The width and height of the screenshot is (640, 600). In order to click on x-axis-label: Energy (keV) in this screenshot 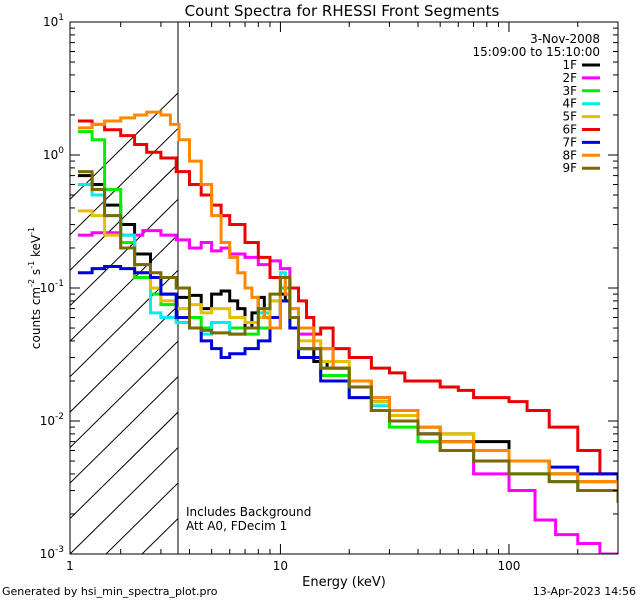, I will do `click(344, 582)`.